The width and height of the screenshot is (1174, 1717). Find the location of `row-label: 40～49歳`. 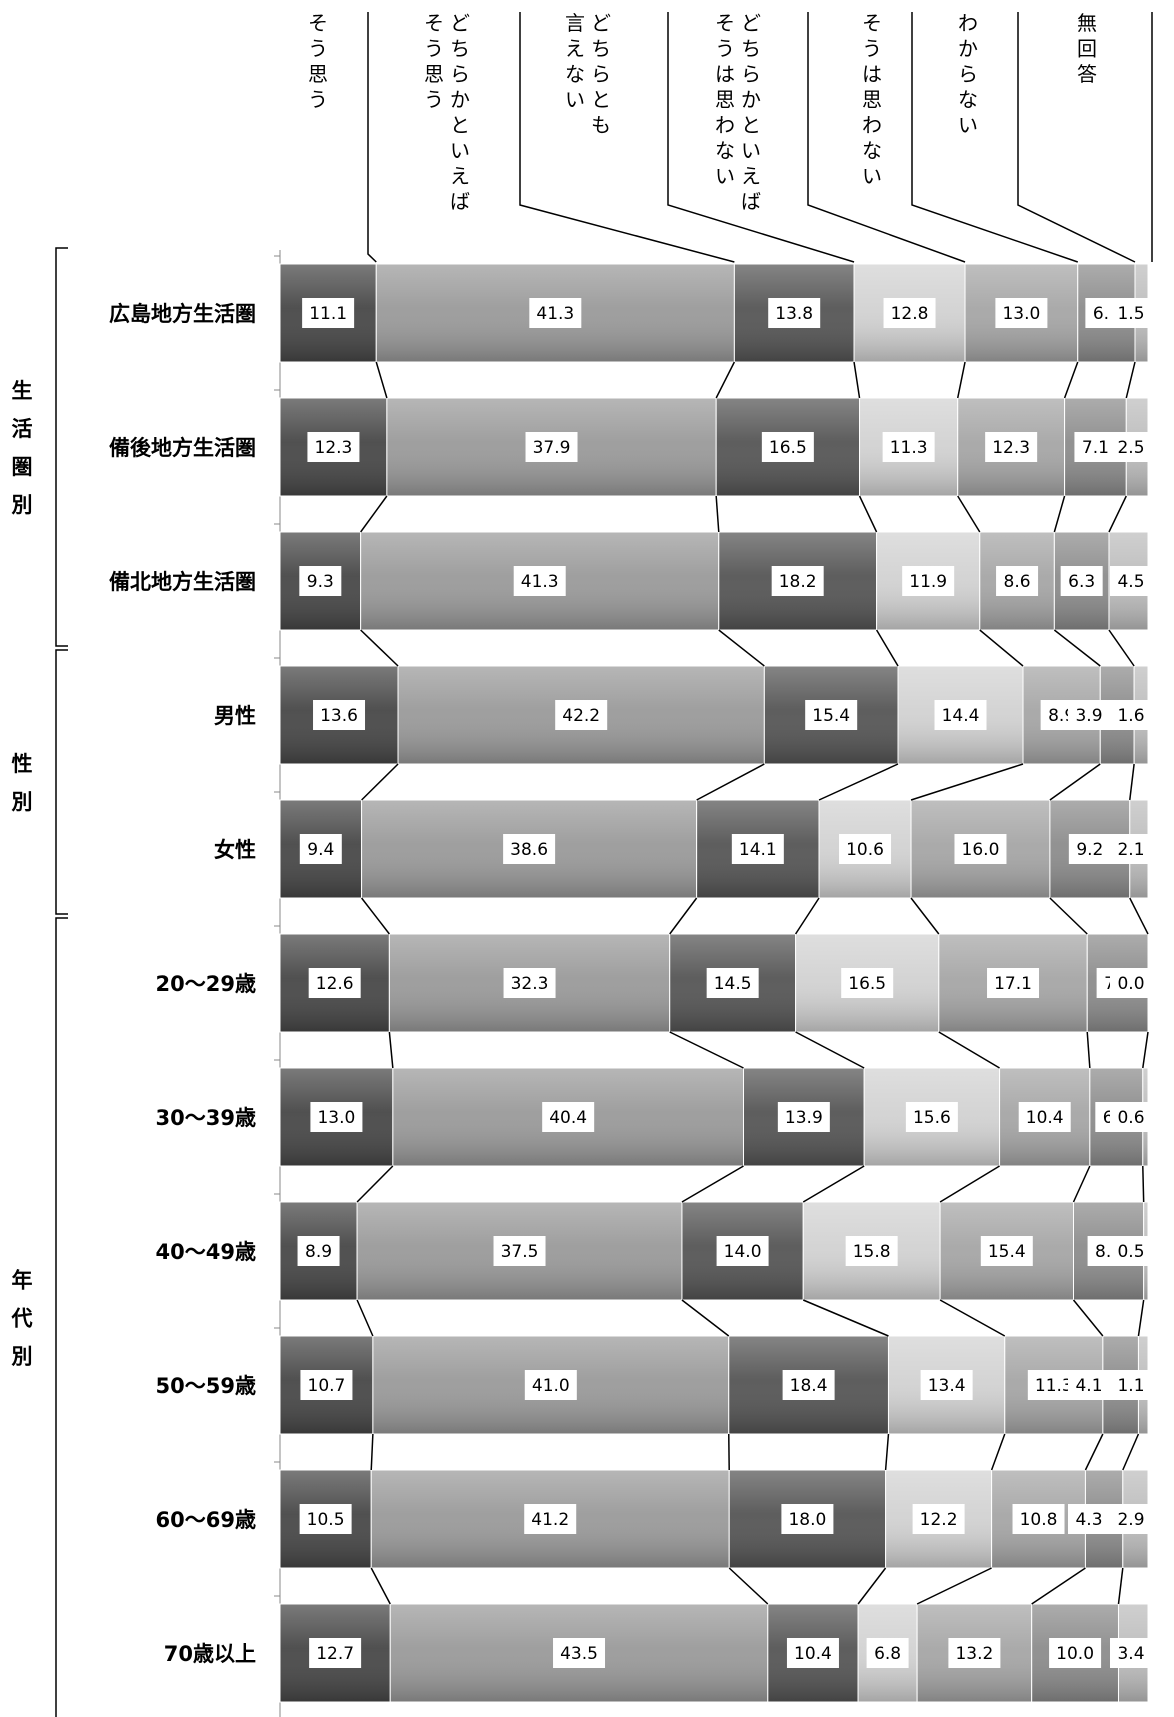

row-label: 40～49歳 is located at coordinates (206, 1252).